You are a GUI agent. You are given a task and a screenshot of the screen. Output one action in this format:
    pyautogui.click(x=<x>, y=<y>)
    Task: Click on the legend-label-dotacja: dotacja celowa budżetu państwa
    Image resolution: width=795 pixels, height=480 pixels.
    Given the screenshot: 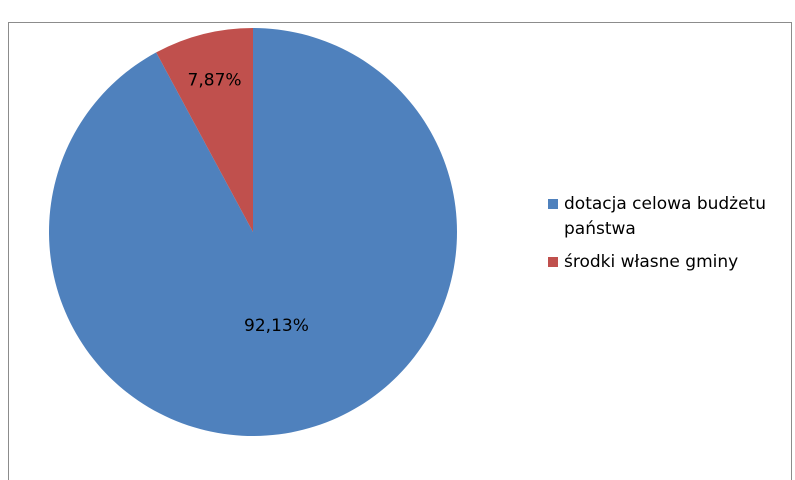 What is the action you would take?
    pyautogui.click(x=665, y=216)
    